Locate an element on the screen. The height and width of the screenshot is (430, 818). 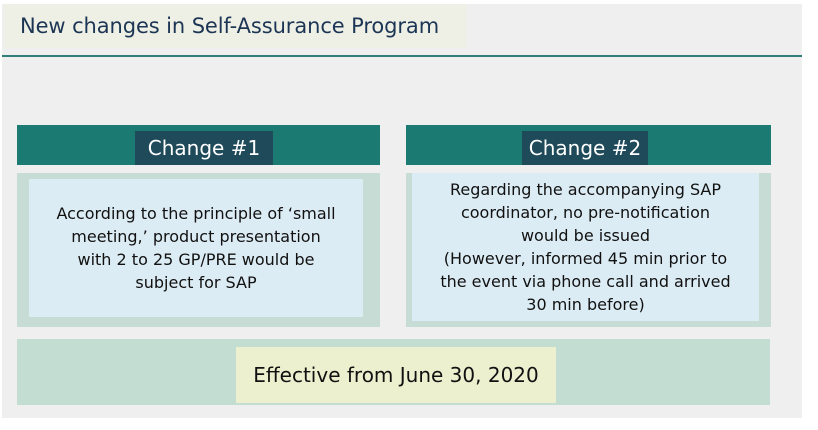
slide-title: New changes in Self-Assurance Program is located at coordinates (230, 26).